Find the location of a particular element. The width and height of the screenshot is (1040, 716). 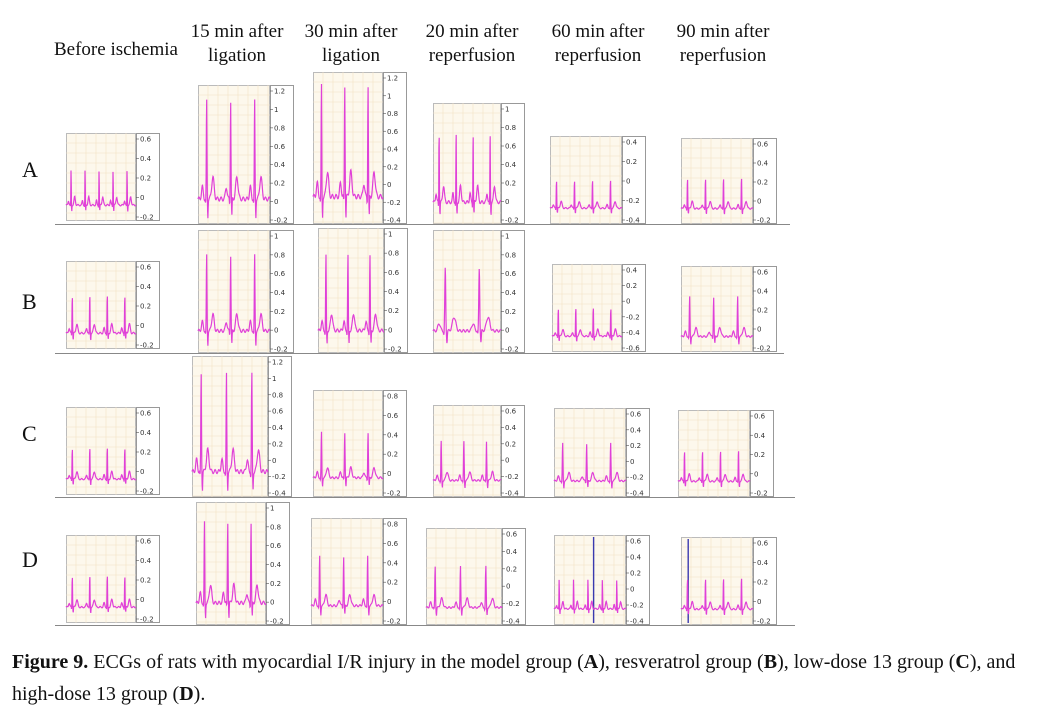

column-header-6: 90 min after reperfusion is located at coordinates (723, 43).